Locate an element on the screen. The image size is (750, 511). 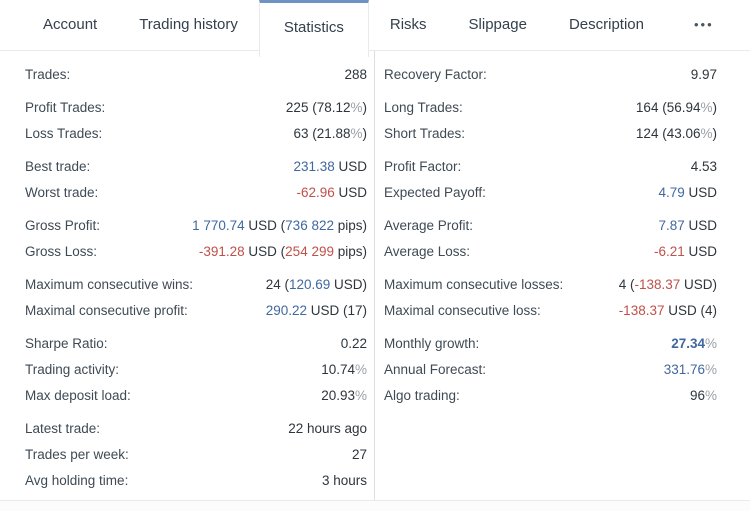
stat-label: Short Trades: is located at coordinates (425, 133).